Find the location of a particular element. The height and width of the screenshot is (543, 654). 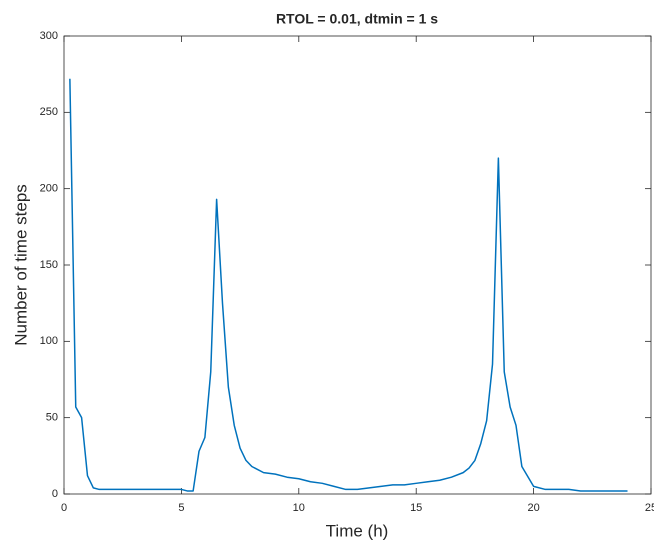

x-tick-label: 10 is located at coordinates (299, 508).